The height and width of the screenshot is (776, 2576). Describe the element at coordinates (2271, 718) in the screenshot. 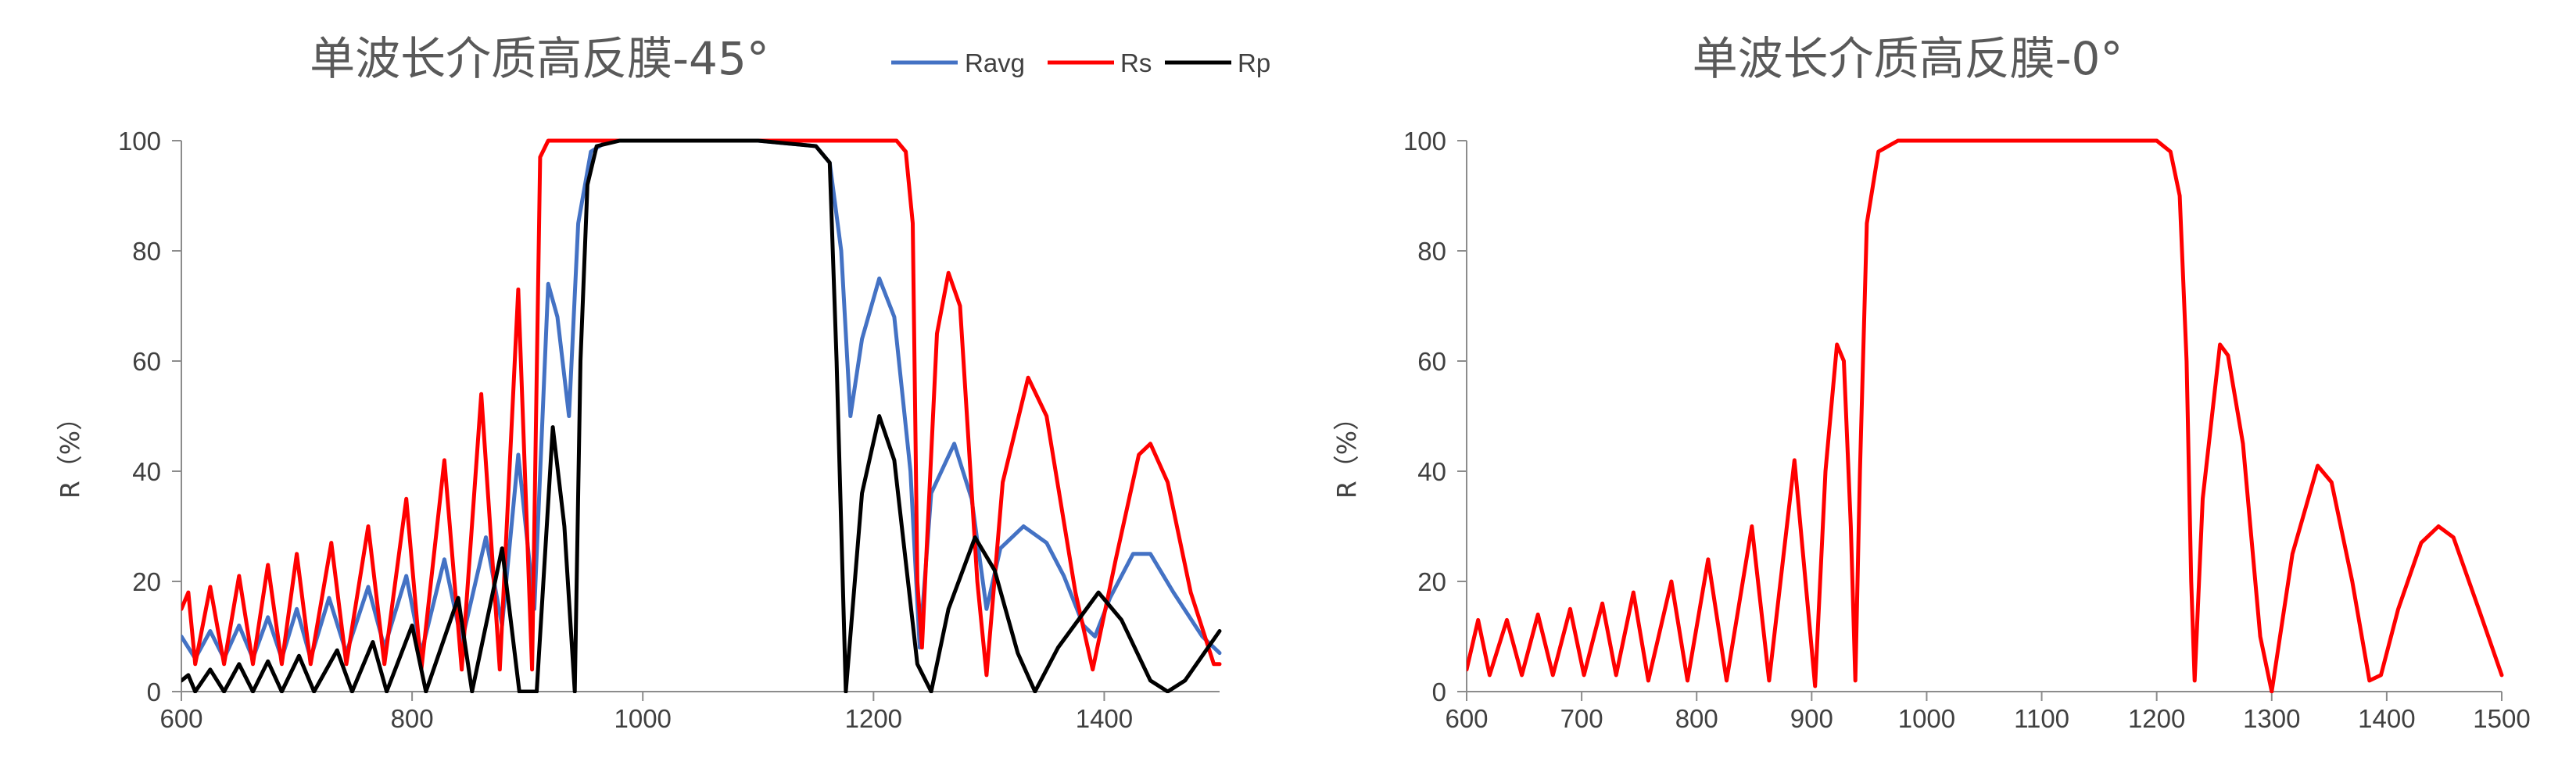

I see `x-tick-label: 1300` at that location.